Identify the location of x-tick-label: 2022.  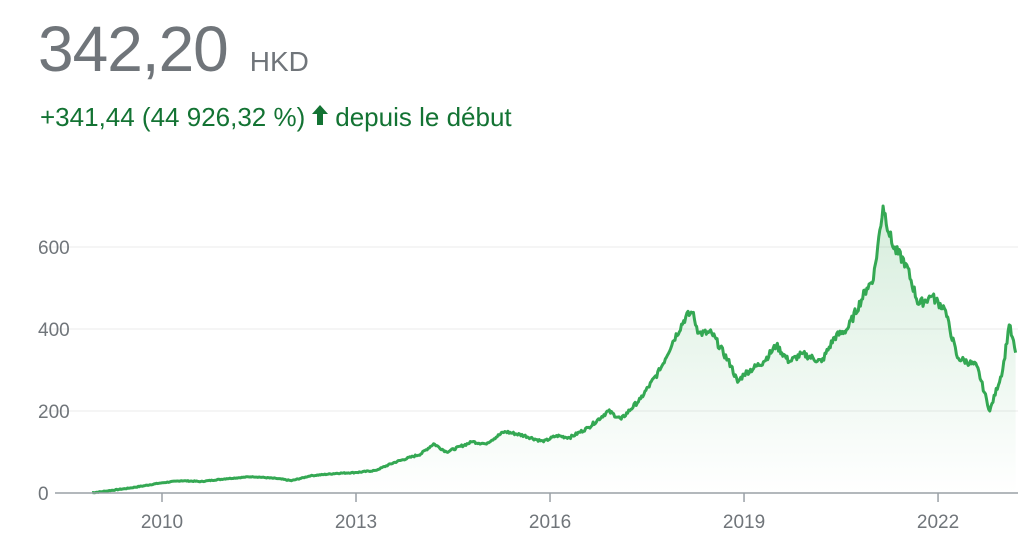
(938, 522).